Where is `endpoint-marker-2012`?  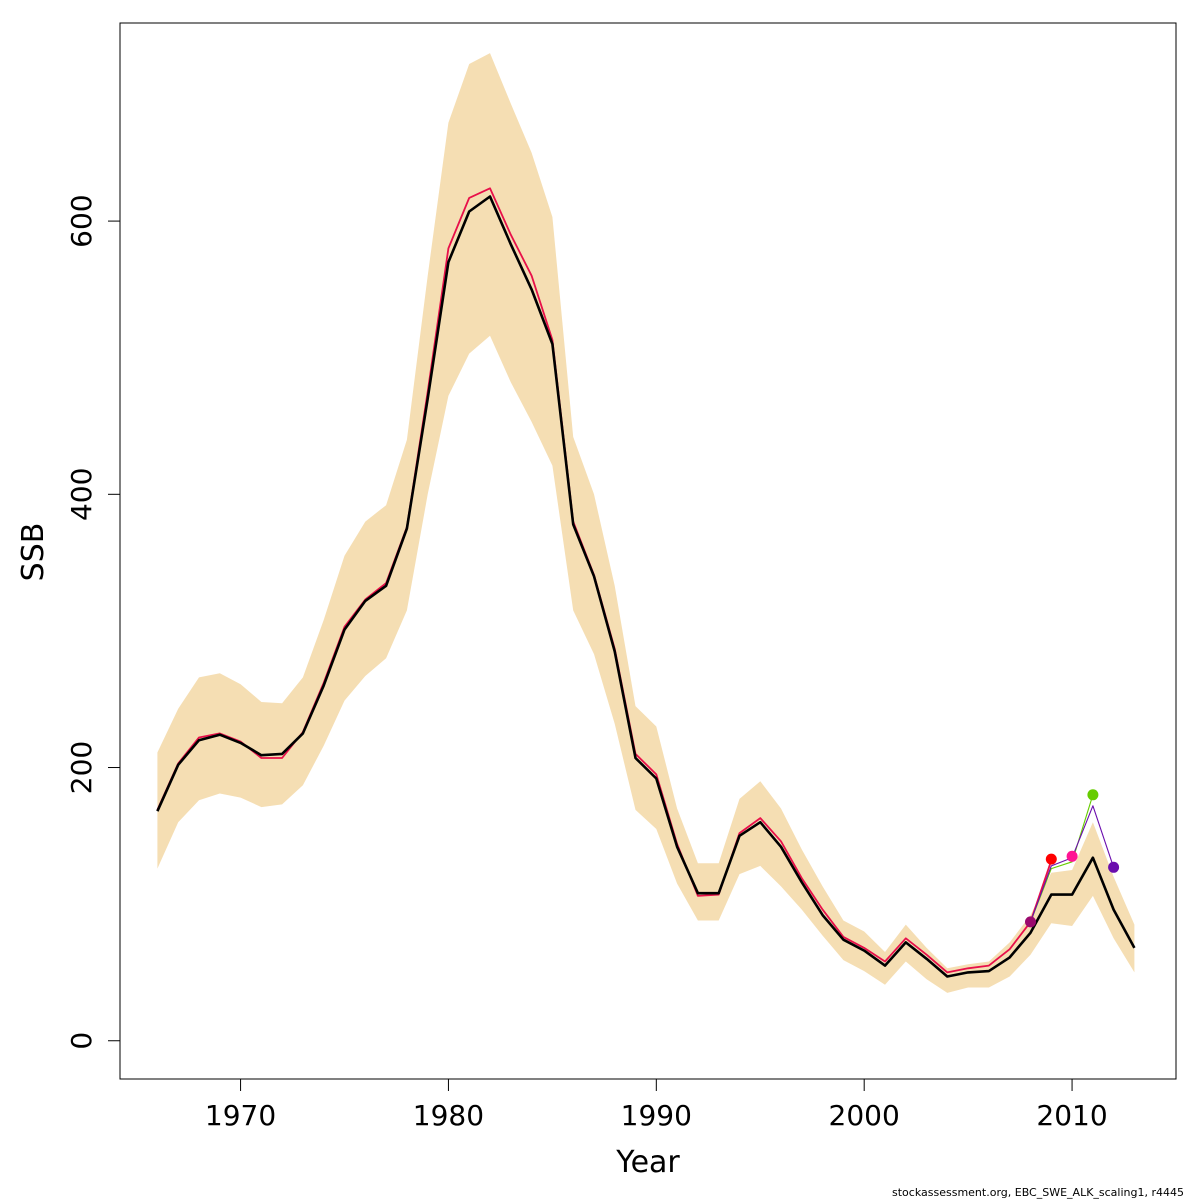 endpoint-marker-2012 is located at coordinates (1114, 867).